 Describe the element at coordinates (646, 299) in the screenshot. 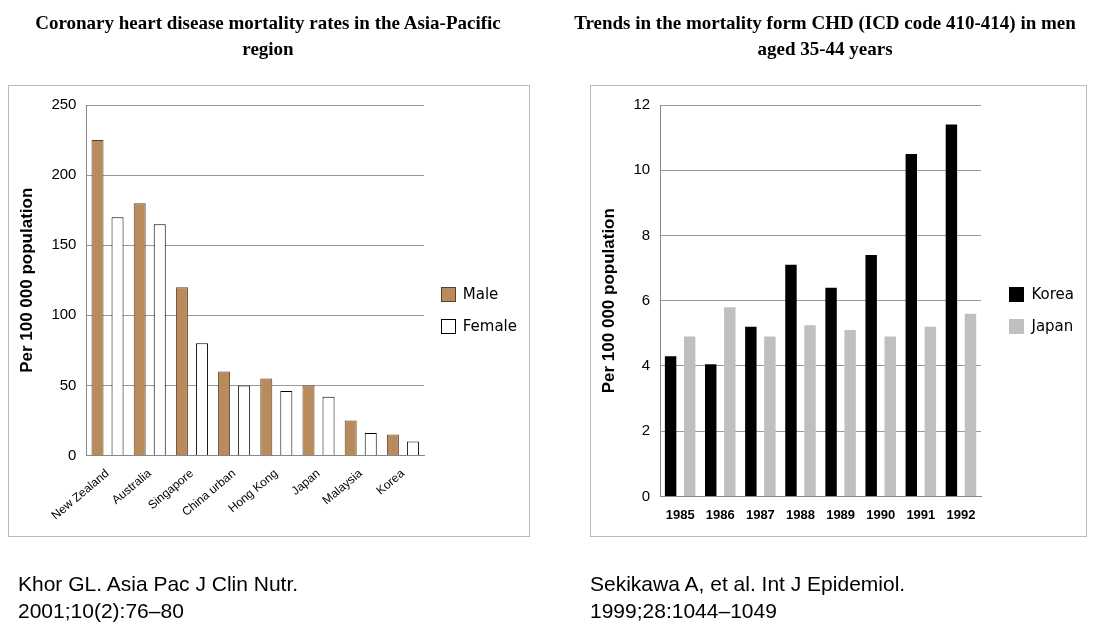

I see `y-tick-label: 6` at that location.